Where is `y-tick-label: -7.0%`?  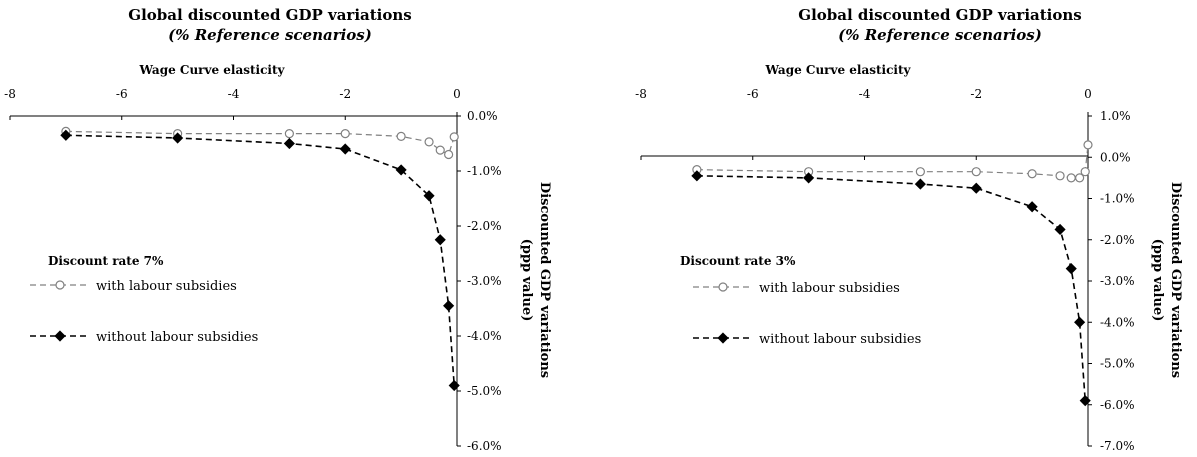
y-tick-label: -7.0% is located at coordinates (1117, 446).